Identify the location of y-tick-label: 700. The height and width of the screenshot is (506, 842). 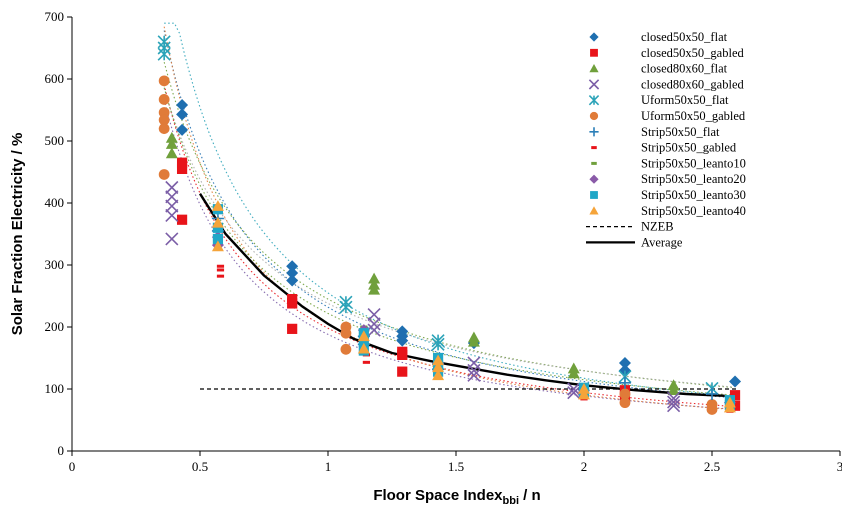
(55, 16).